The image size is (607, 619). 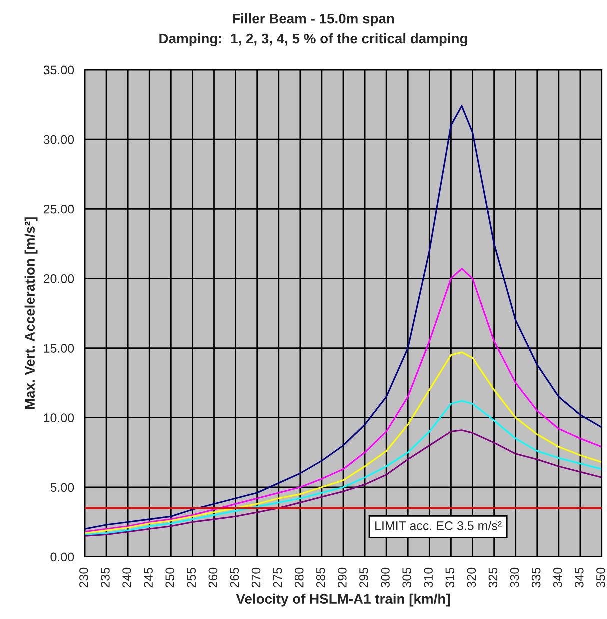 What do you see at coordinates (59, 139) in the screenshot?
I see `y-tick-label: 30.00` at bounding box center [59, 139].